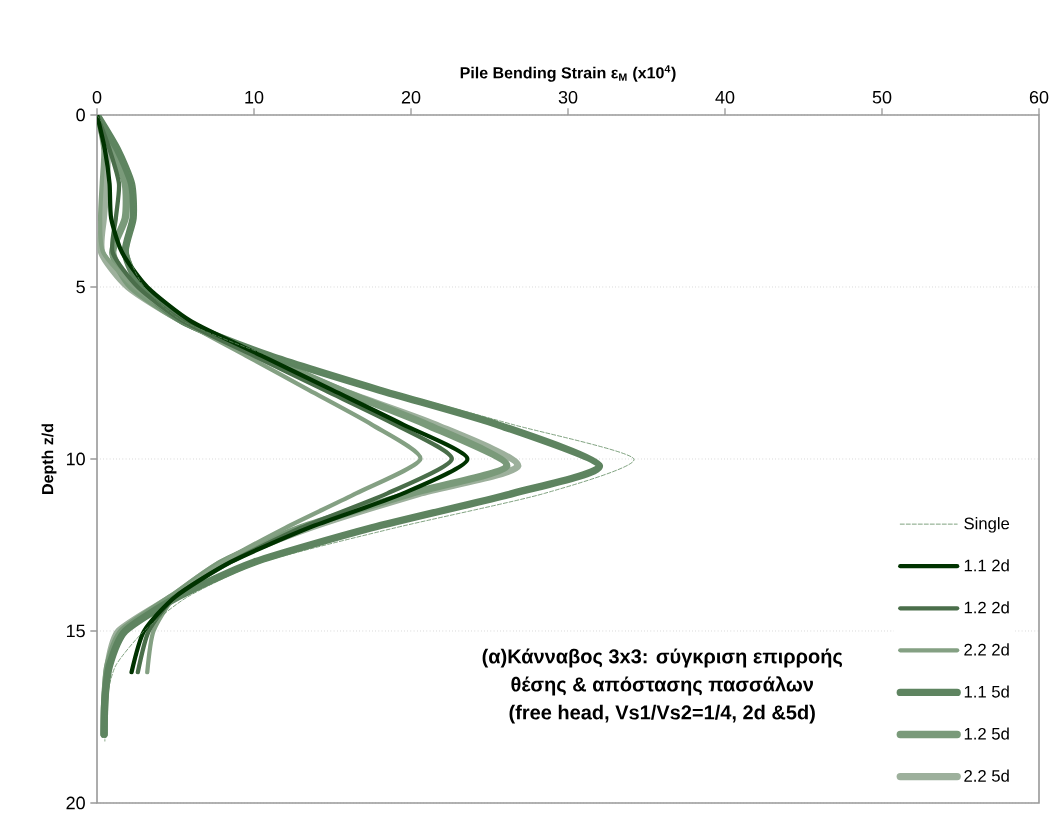  What do you see at coordinates (662, 686) in the screenshot?
I see `annotation: θέσης & απόστασης πασσάλων` at bounding box center [662, 686].